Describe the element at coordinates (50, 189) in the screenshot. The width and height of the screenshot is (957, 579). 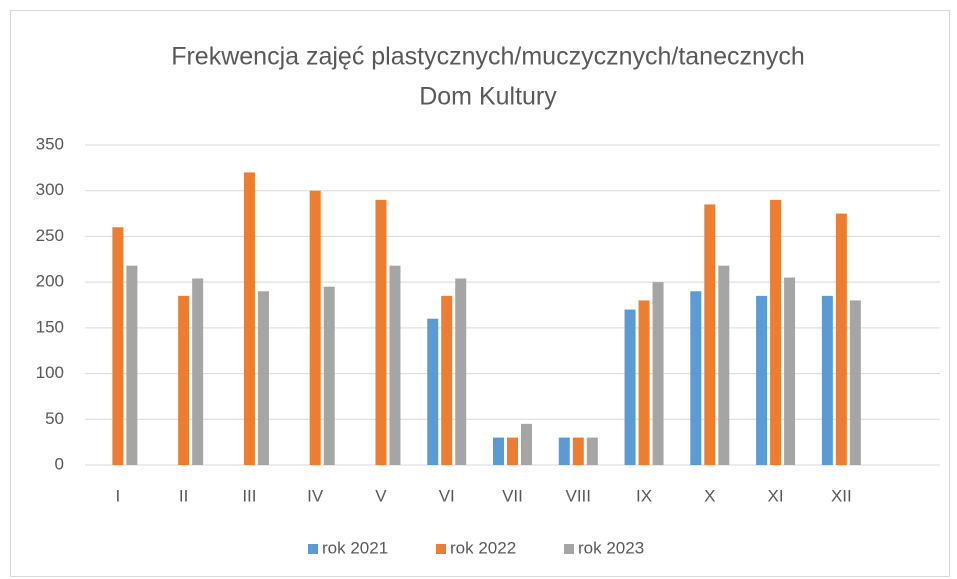
I see `y-tick-label: 300` at that location.